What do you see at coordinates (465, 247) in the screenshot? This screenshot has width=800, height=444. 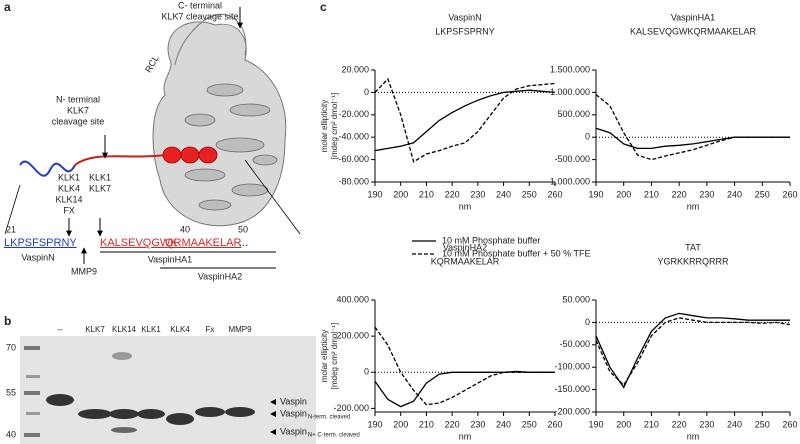 I see `chart-title: VaspinHA2` at bounding box center [465, 247].